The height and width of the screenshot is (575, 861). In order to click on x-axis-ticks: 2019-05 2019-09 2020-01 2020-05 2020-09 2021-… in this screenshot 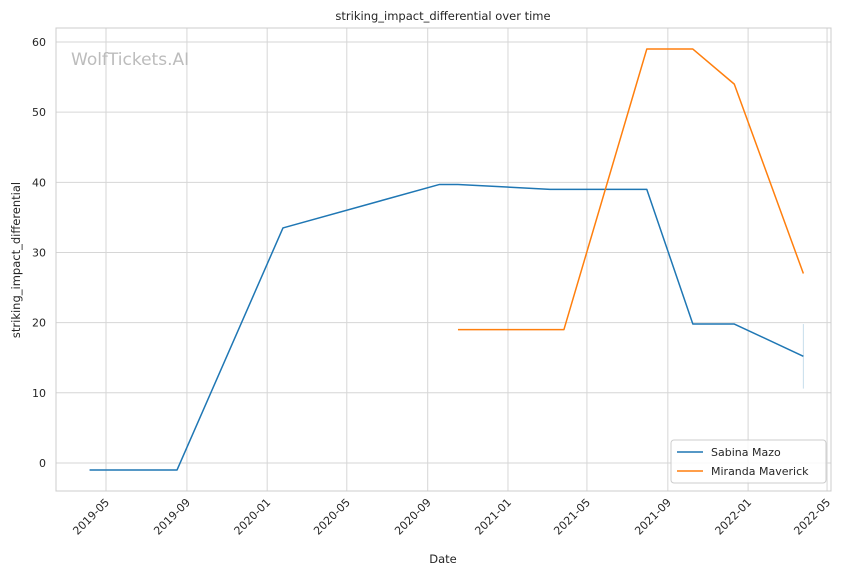, I will do `click(451, 517)`.